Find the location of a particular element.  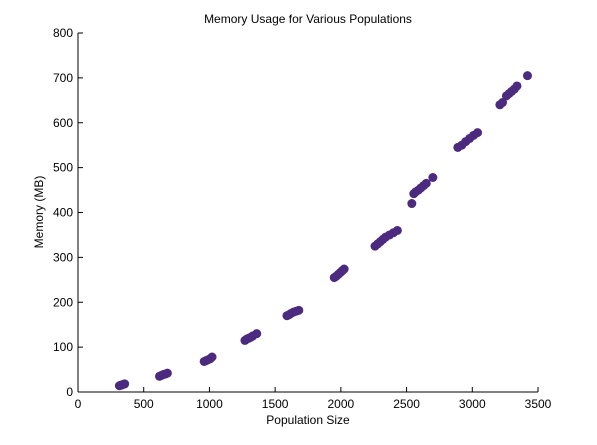

y-axis-label: Memory (MB) is located at coordinates (39, 212).